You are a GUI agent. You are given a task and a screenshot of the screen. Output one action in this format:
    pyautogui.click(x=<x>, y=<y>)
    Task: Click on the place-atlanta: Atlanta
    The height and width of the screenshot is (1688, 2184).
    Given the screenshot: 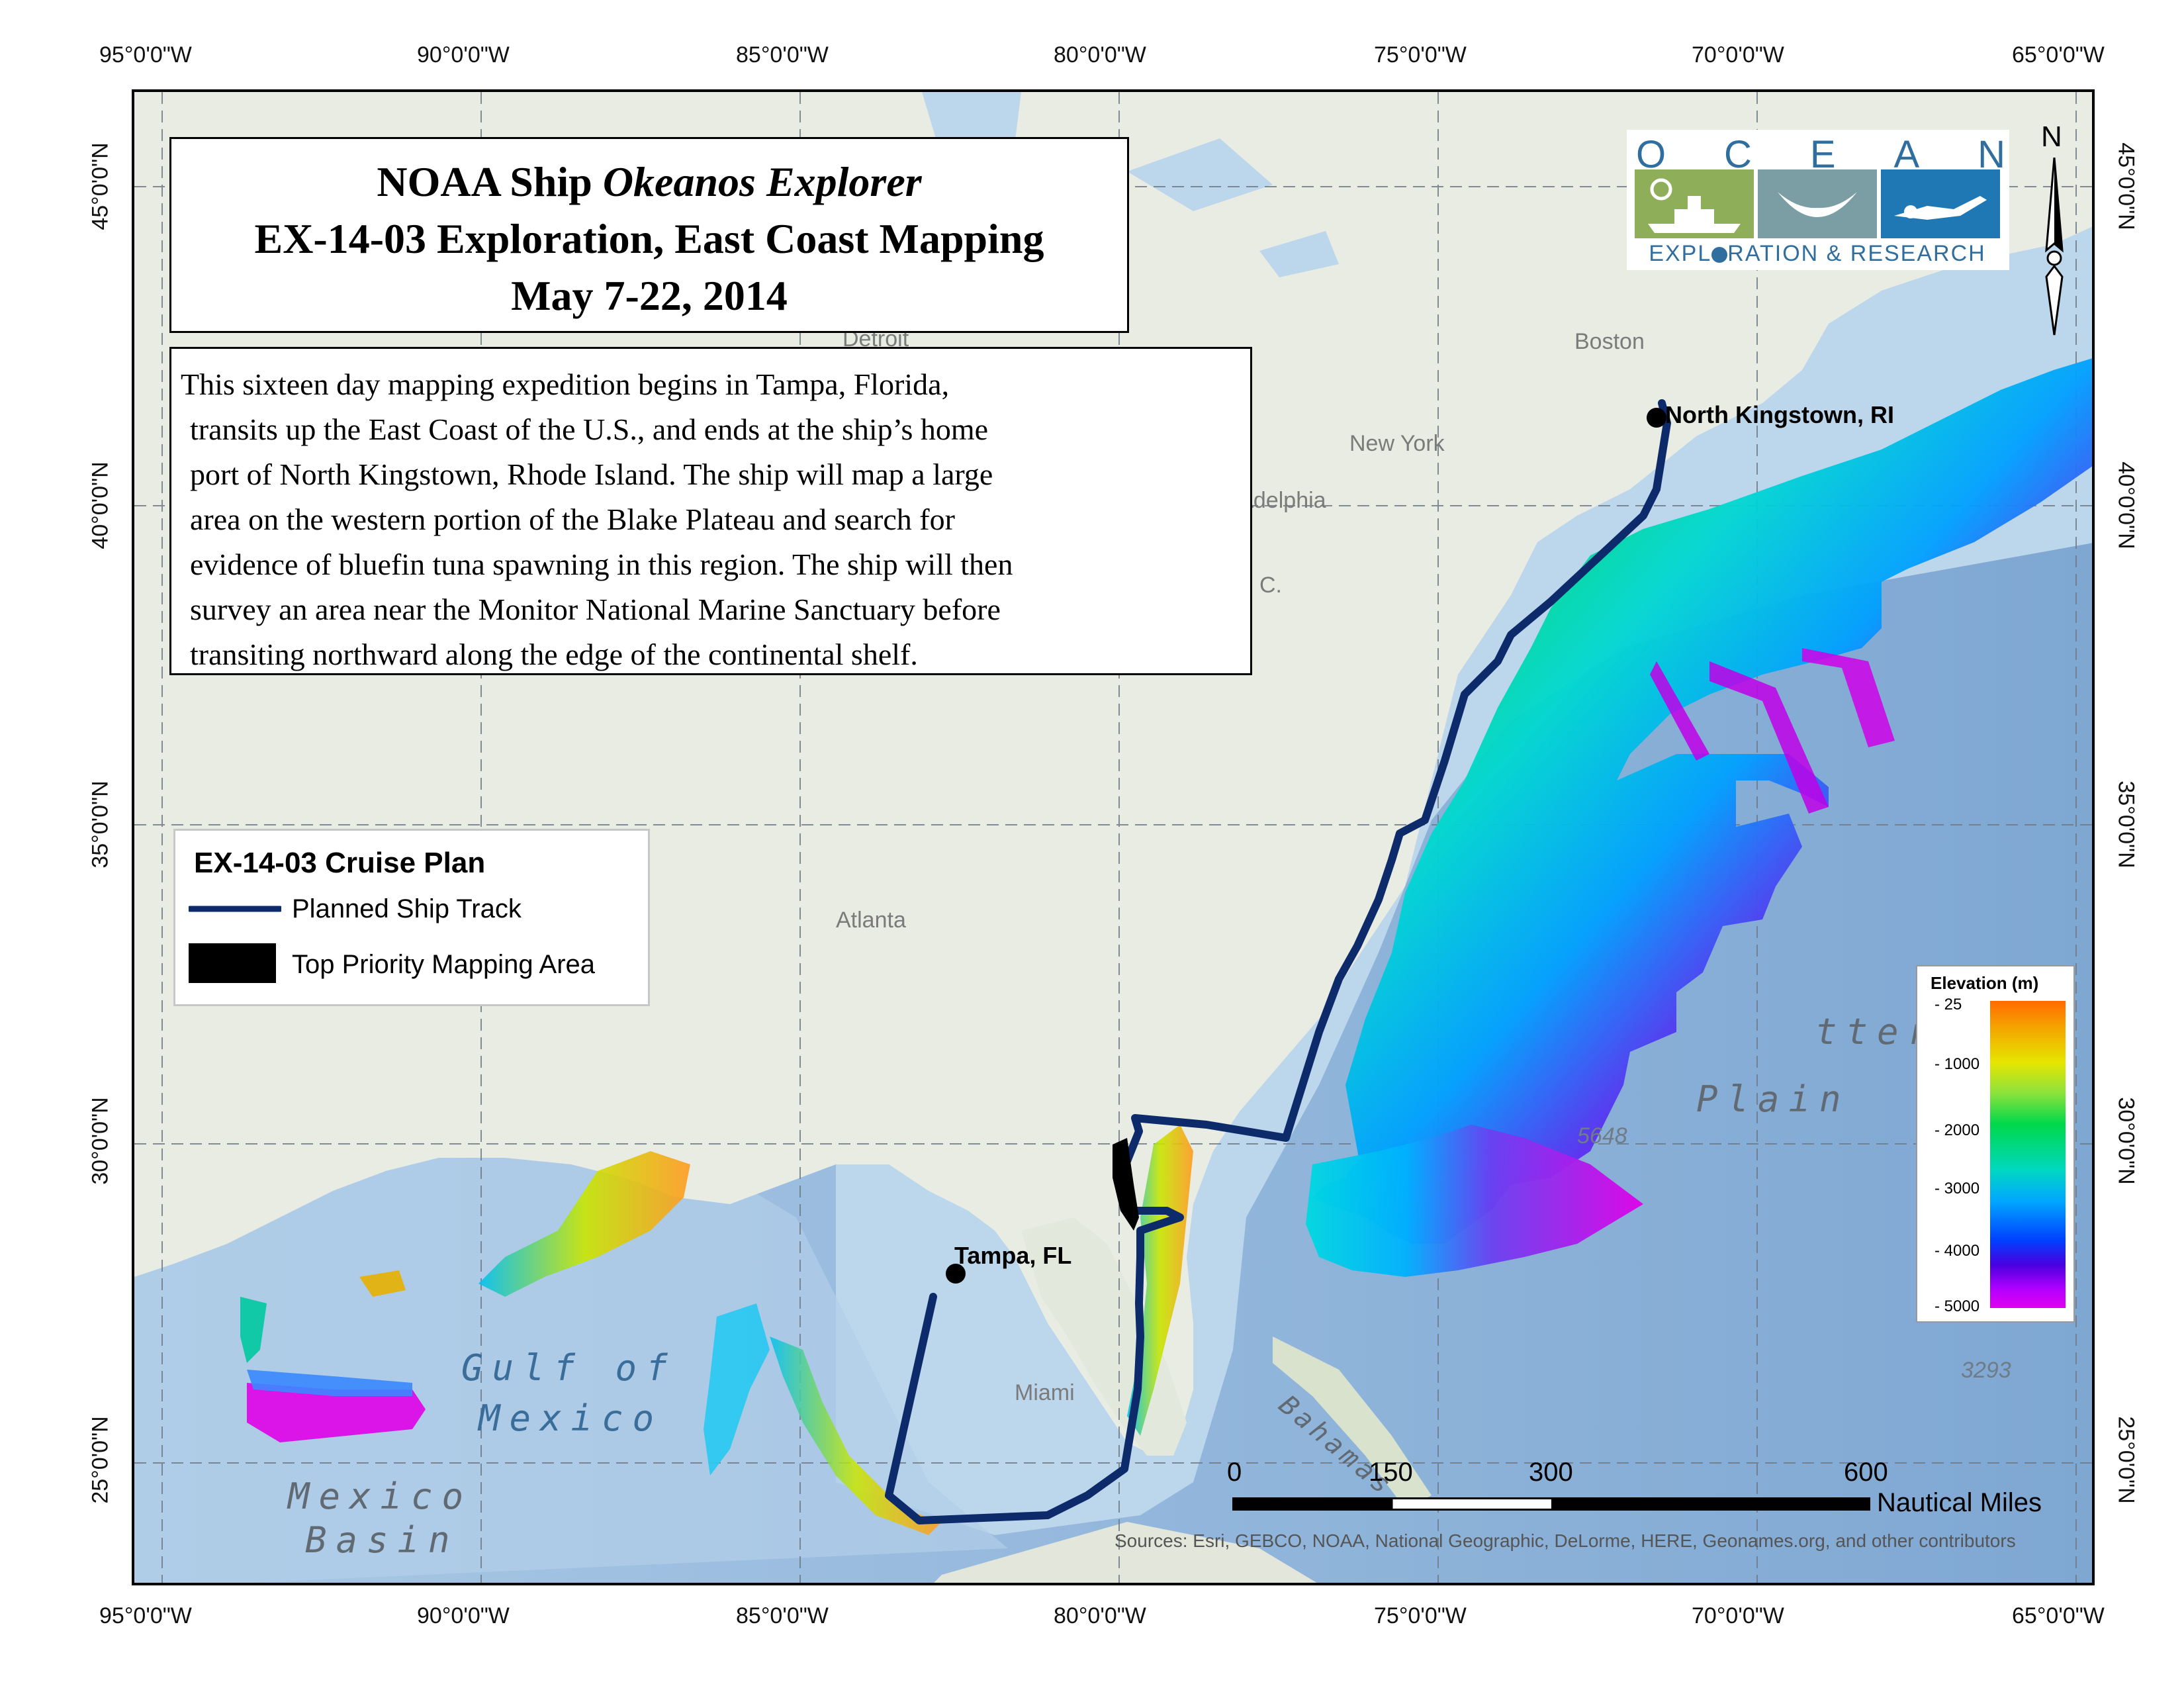 What is the action you would take?
    pyautogui.click(x=871, y=920)
    